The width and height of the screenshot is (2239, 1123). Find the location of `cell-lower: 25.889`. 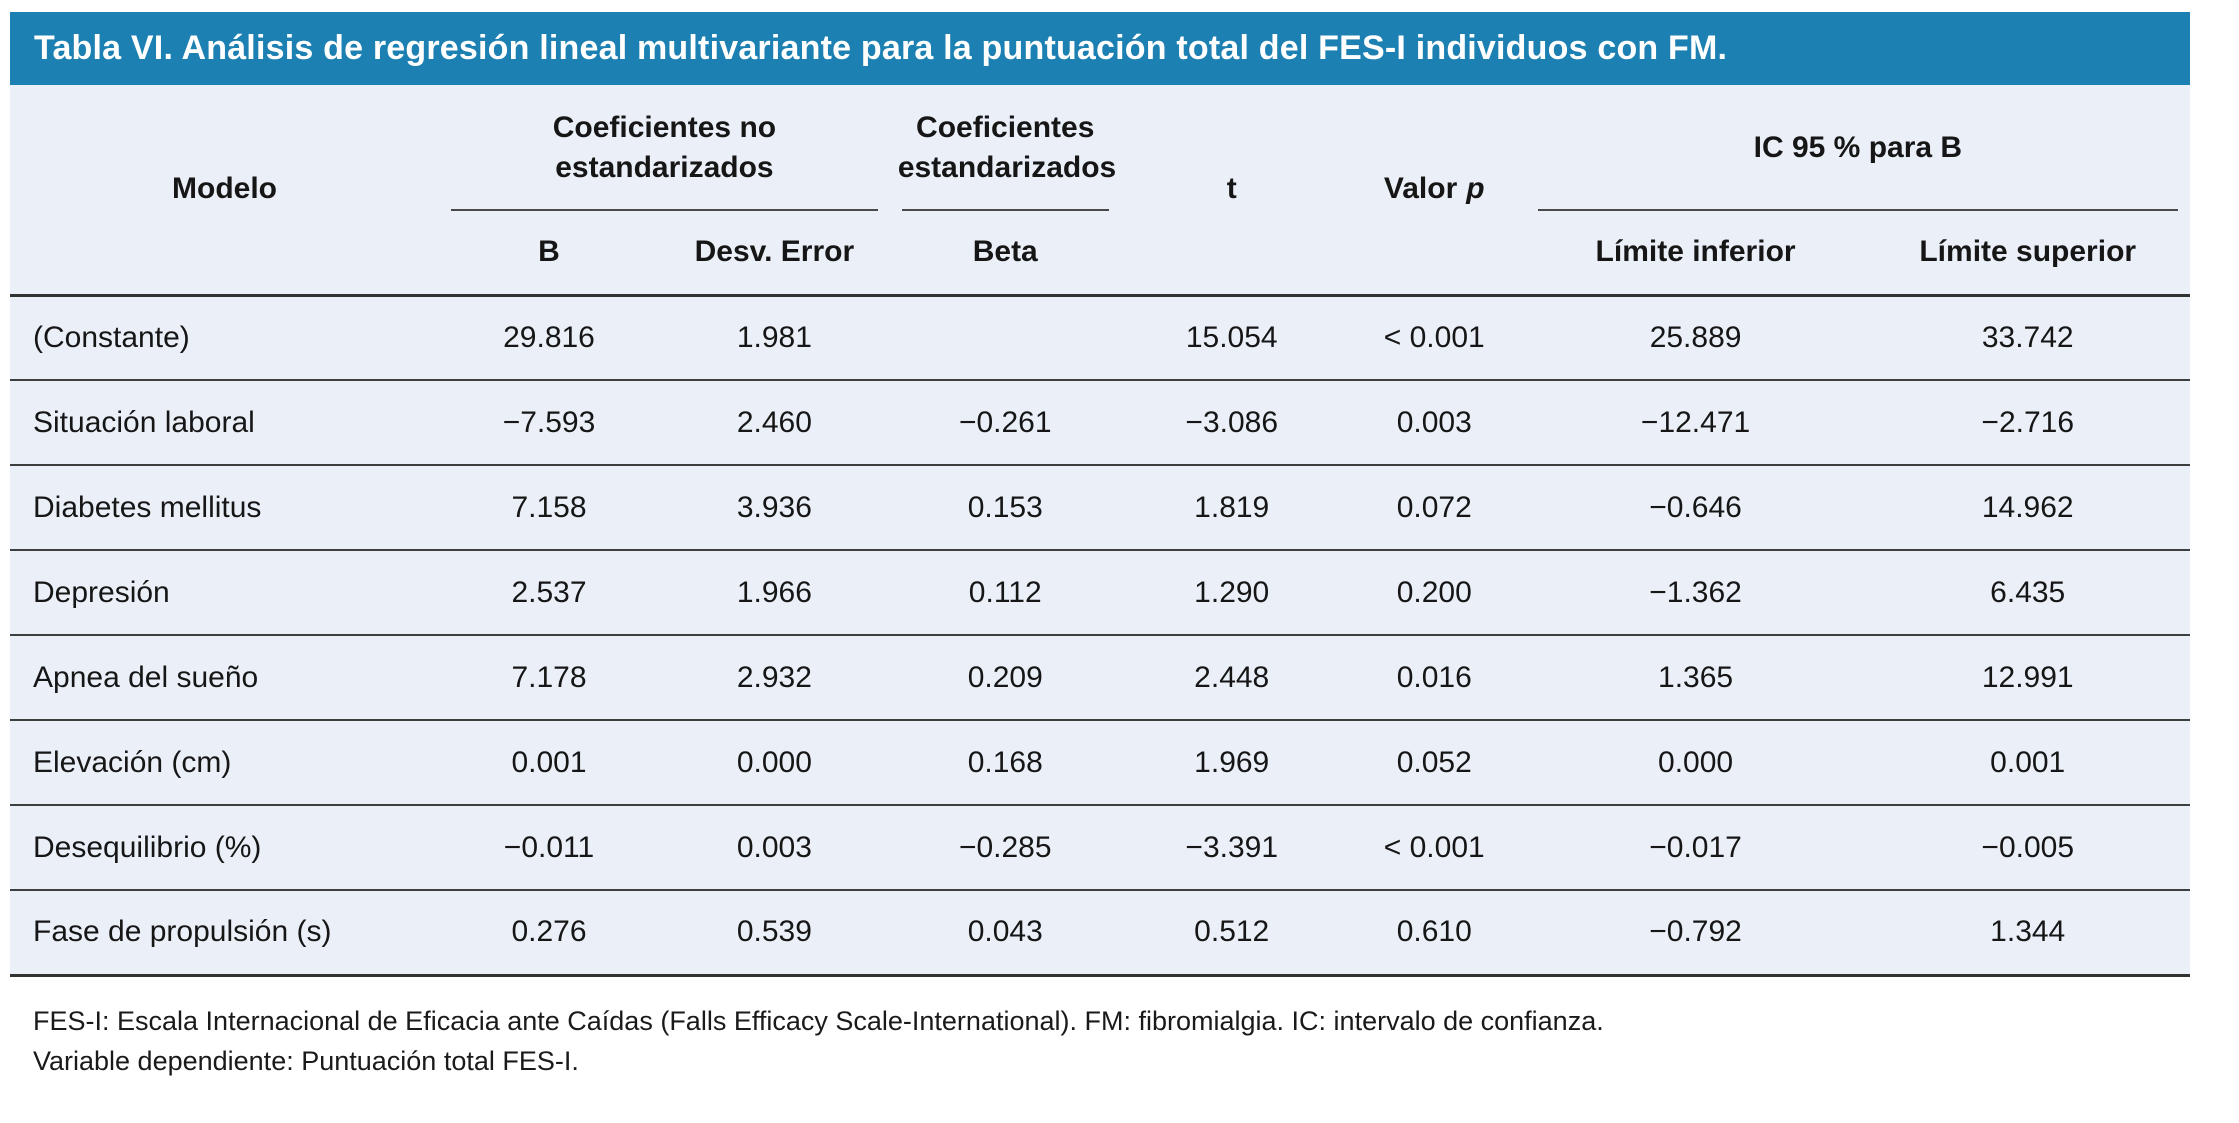

cell-lower: 25.889 is located at coordinates (1695, 337).